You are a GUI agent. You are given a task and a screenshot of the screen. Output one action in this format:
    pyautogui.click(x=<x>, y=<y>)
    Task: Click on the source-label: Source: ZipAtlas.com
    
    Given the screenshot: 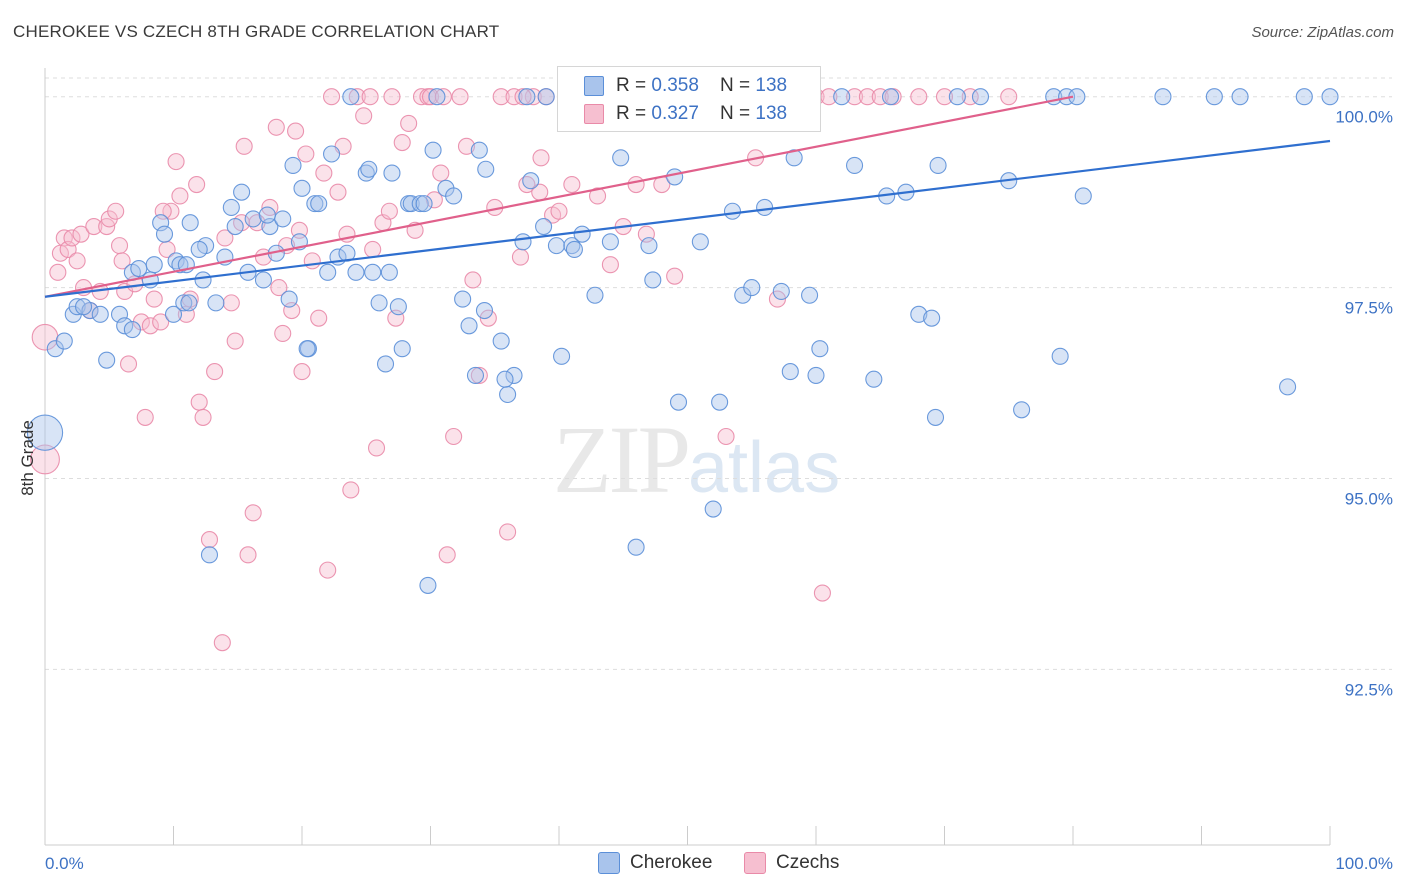 What is the action you would take?
    pyautogui.click(x=1322, y=32)
    